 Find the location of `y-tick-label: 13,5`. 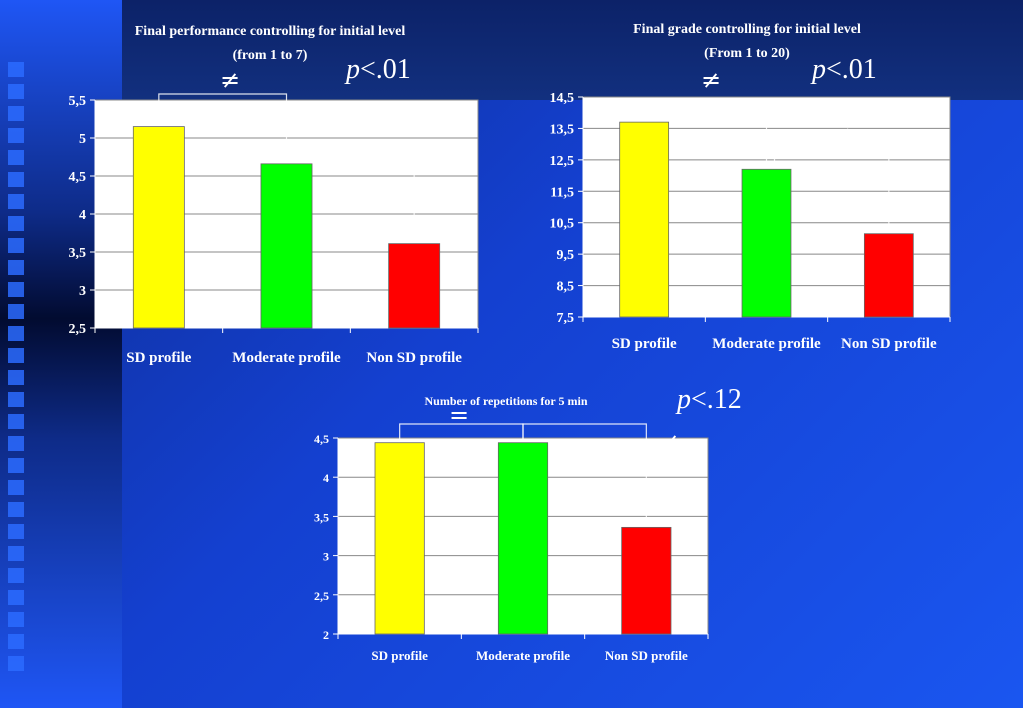

y-tick-label: 13,5 is located at coordinates (562, 129).